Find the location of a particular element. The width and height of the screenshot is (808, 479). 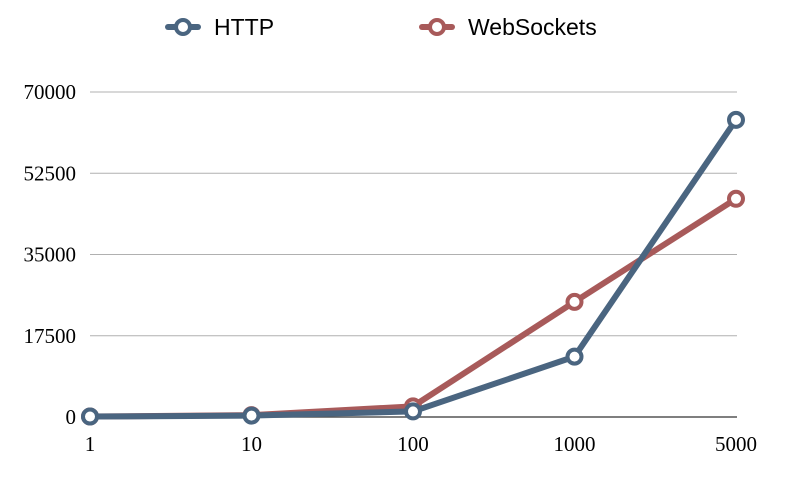

x-axis: 1 10 100 1000 5000 is located at coordinates (421, 444).